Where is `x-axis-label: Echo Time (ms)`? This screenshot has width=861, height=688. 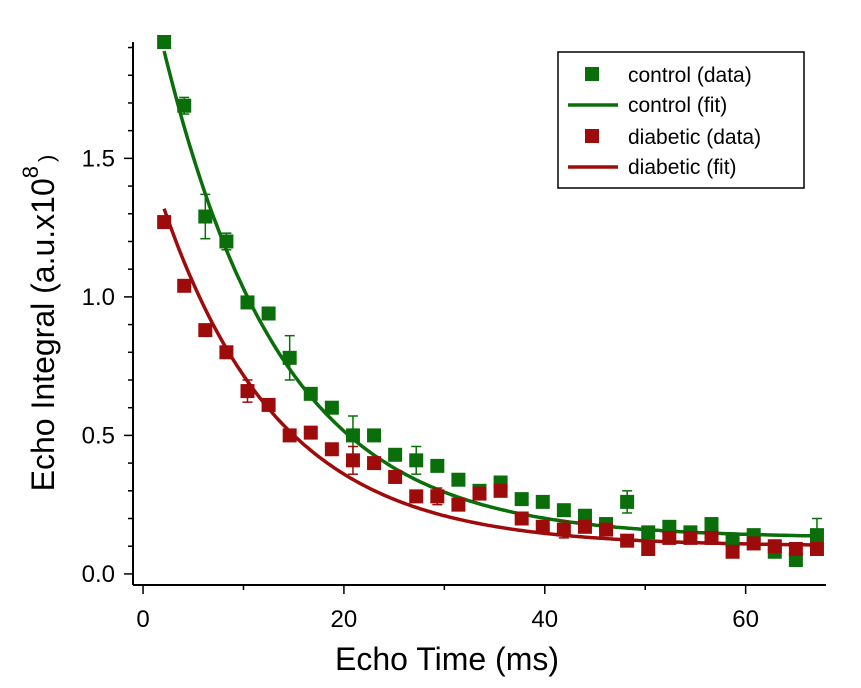
x-axis-label: Echo Time (ms) is located at coordinates (447, 659).